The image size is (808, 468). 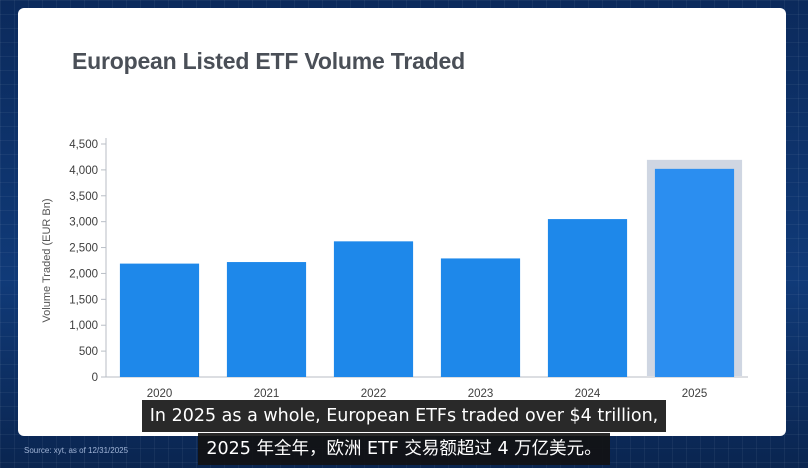 What do you see at coordinates (480, 317) in the screenshot?
I see `bar-2023` at bounding box center [480, 317].